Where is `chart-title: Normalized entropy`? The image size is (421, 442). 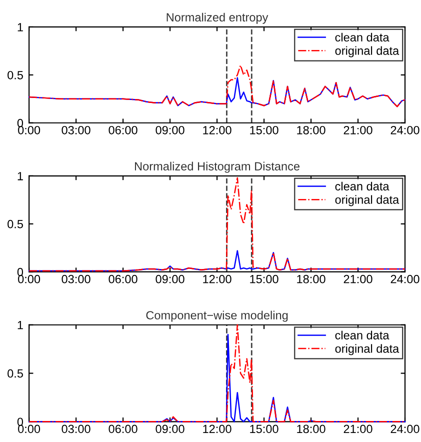
chart-title: Normalized entropy is located at coordinates (217, 18).